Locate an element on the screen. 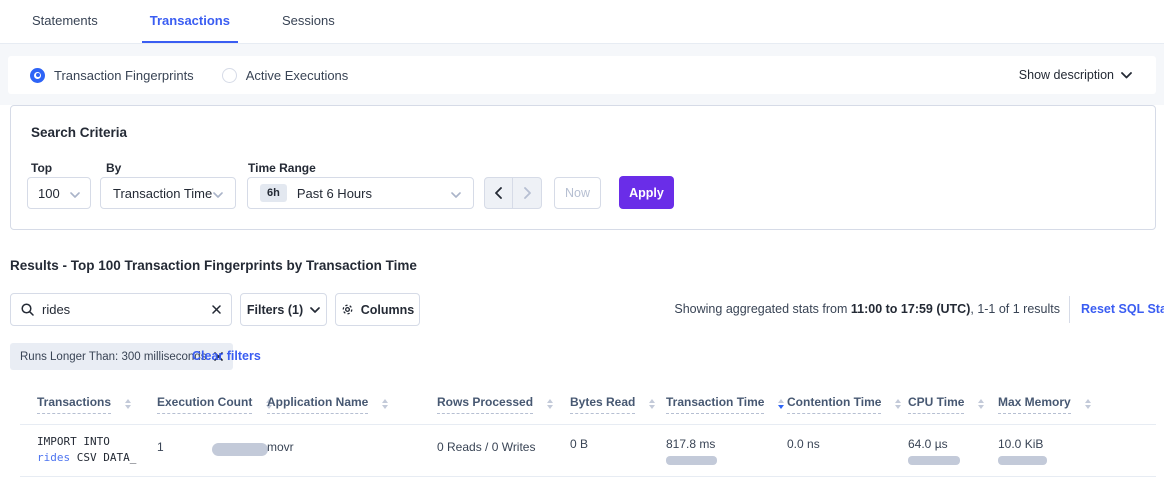  column-label: Contention Time is located at coordinates (834, 404).